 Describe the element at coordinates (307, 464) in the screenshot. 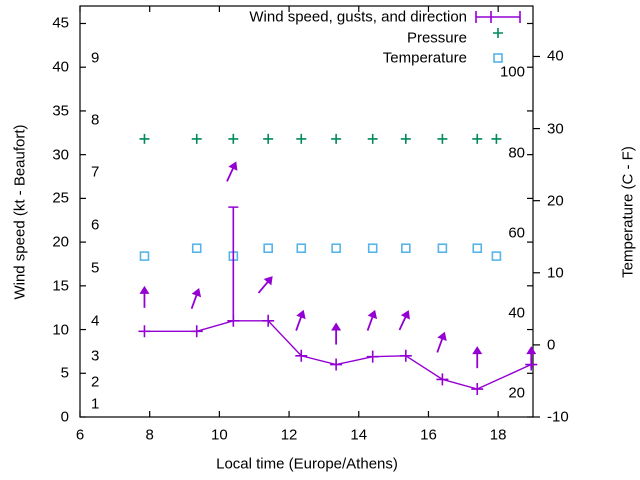

I see `x-axis-title: Local time (Europe/Athens)` at that location.